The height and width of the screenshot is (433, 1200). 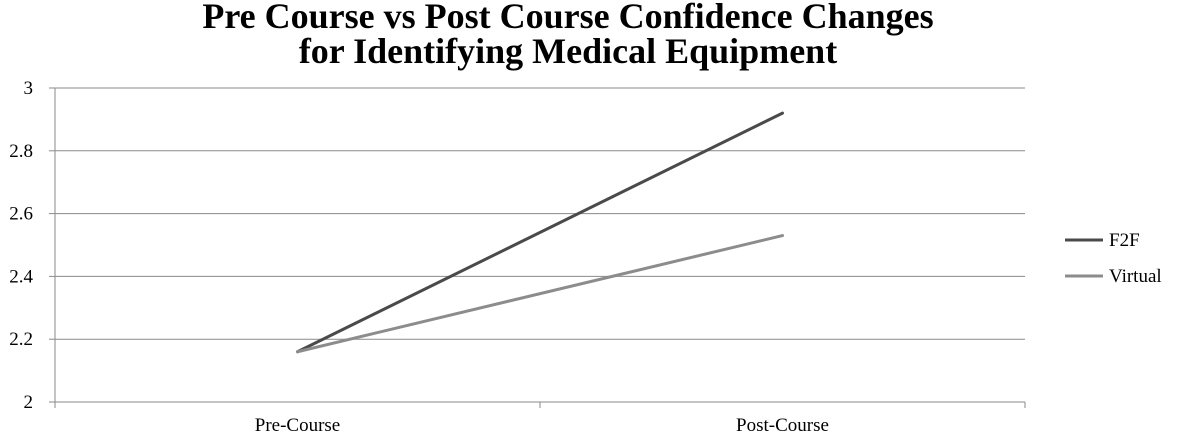 I want to click on legend: F2F Virtual, so click(x=1113, y=258).